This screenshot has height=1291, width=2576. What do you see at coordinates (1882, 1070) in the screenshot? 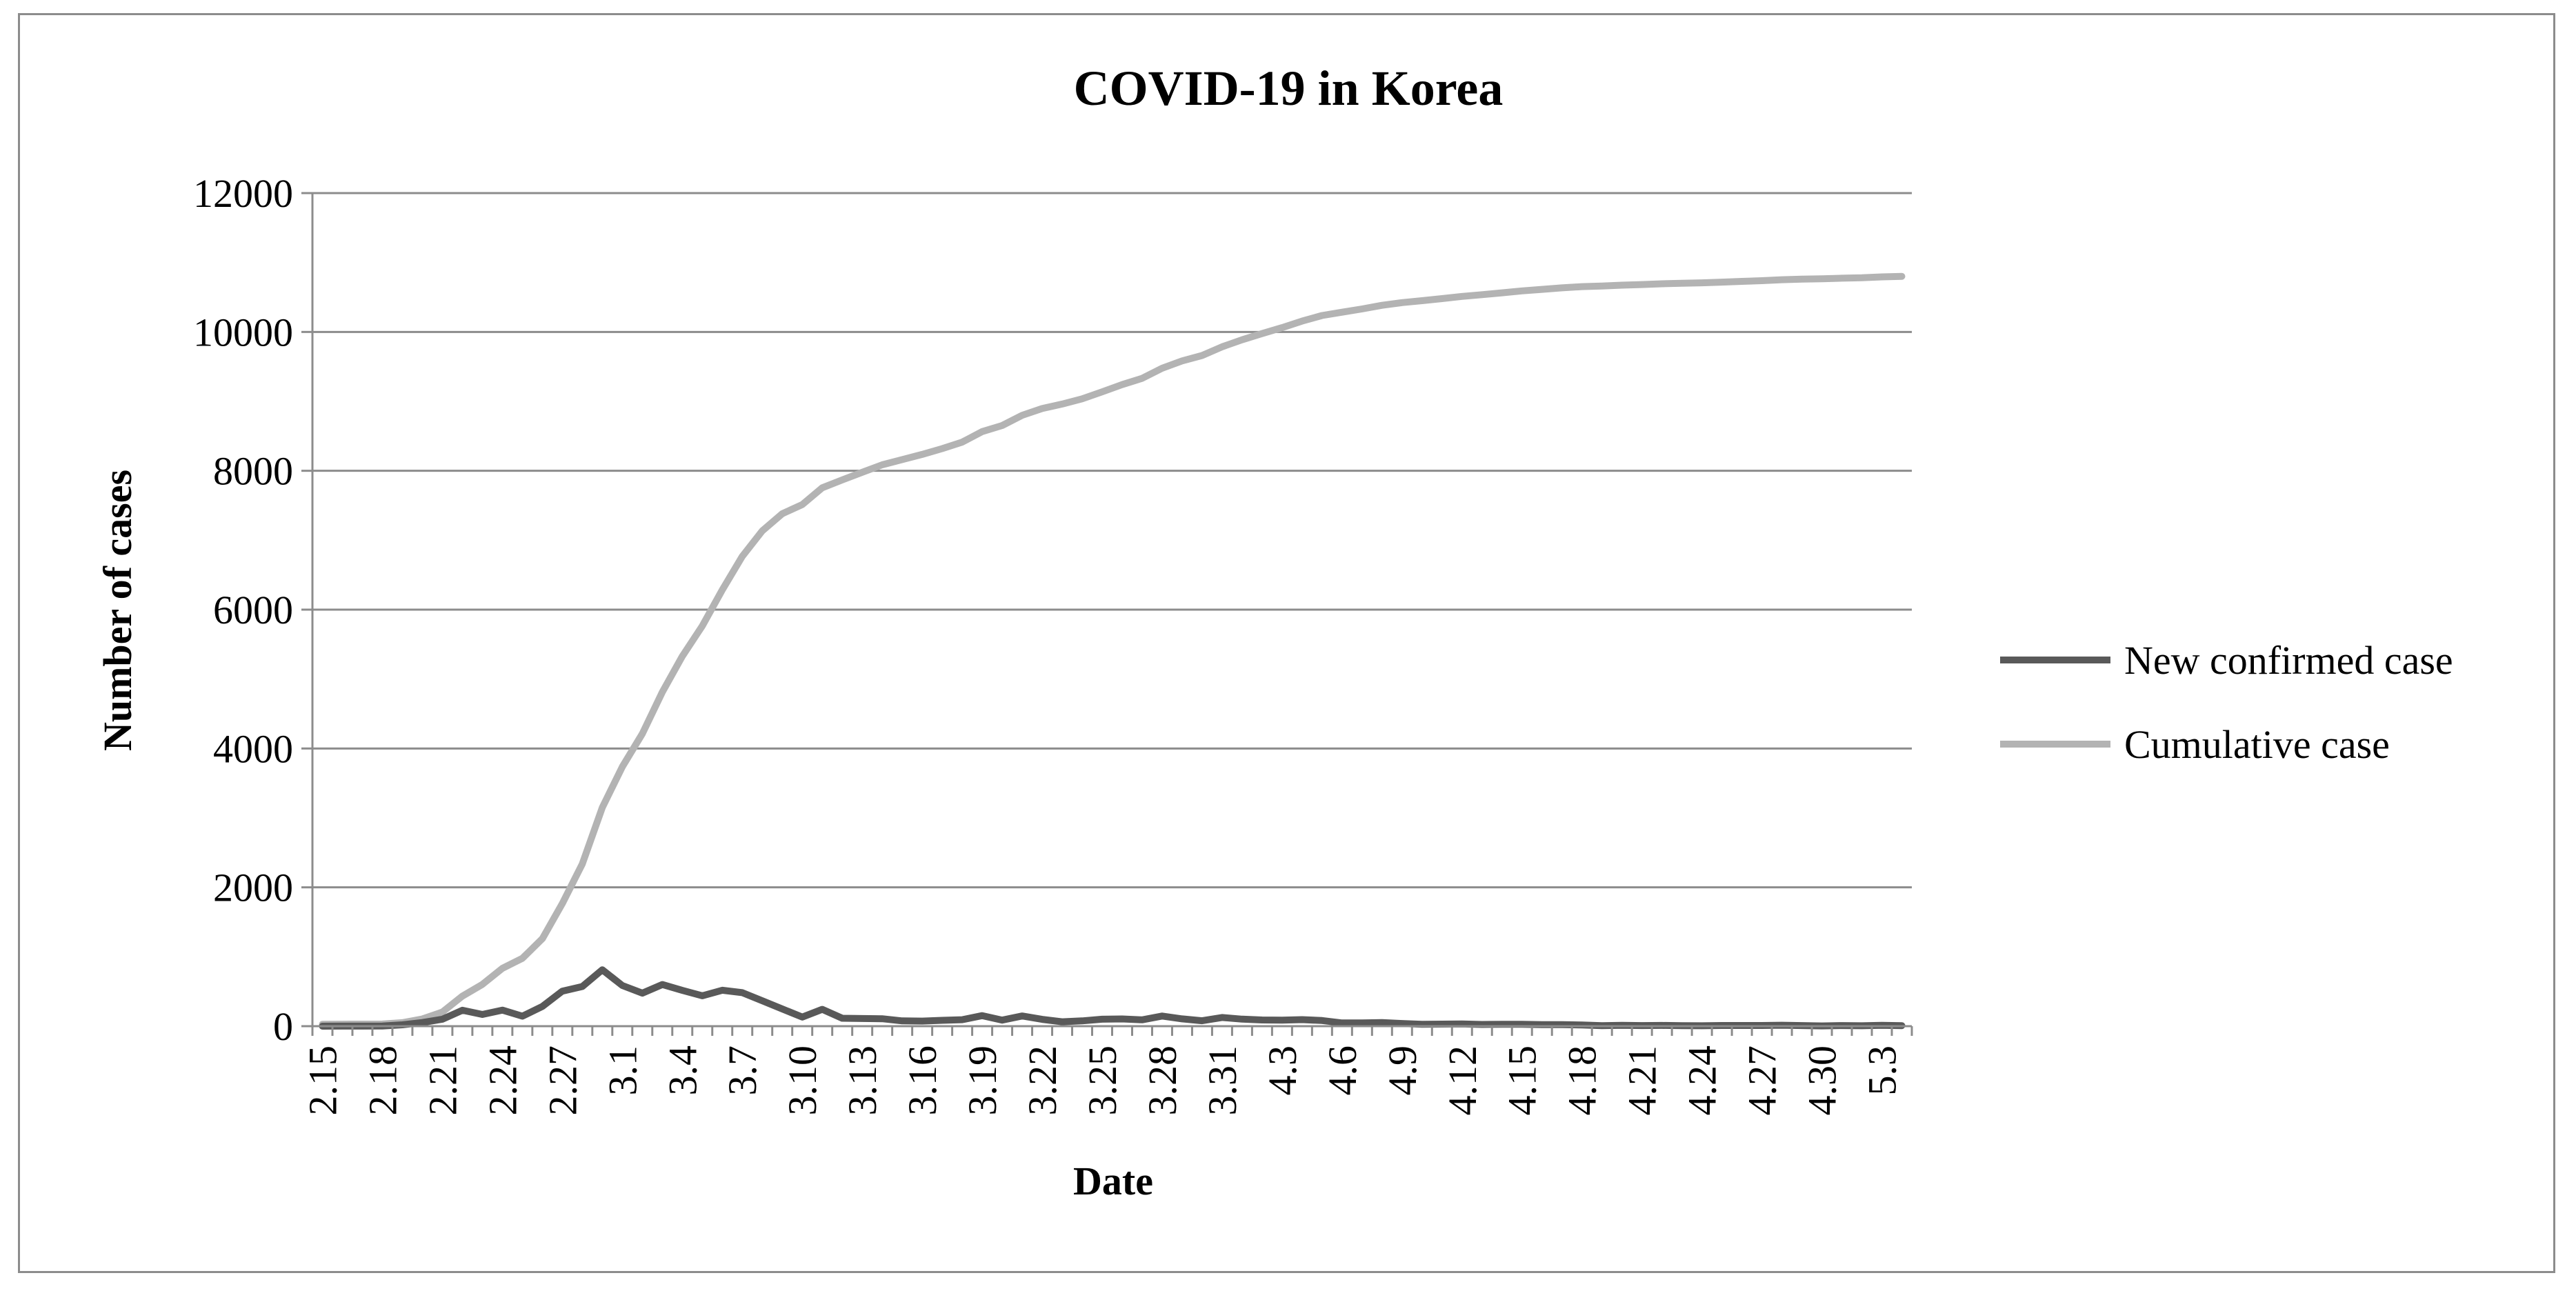
I see `x-tick-label: 5.3` at bounding box center [1882, 1070].